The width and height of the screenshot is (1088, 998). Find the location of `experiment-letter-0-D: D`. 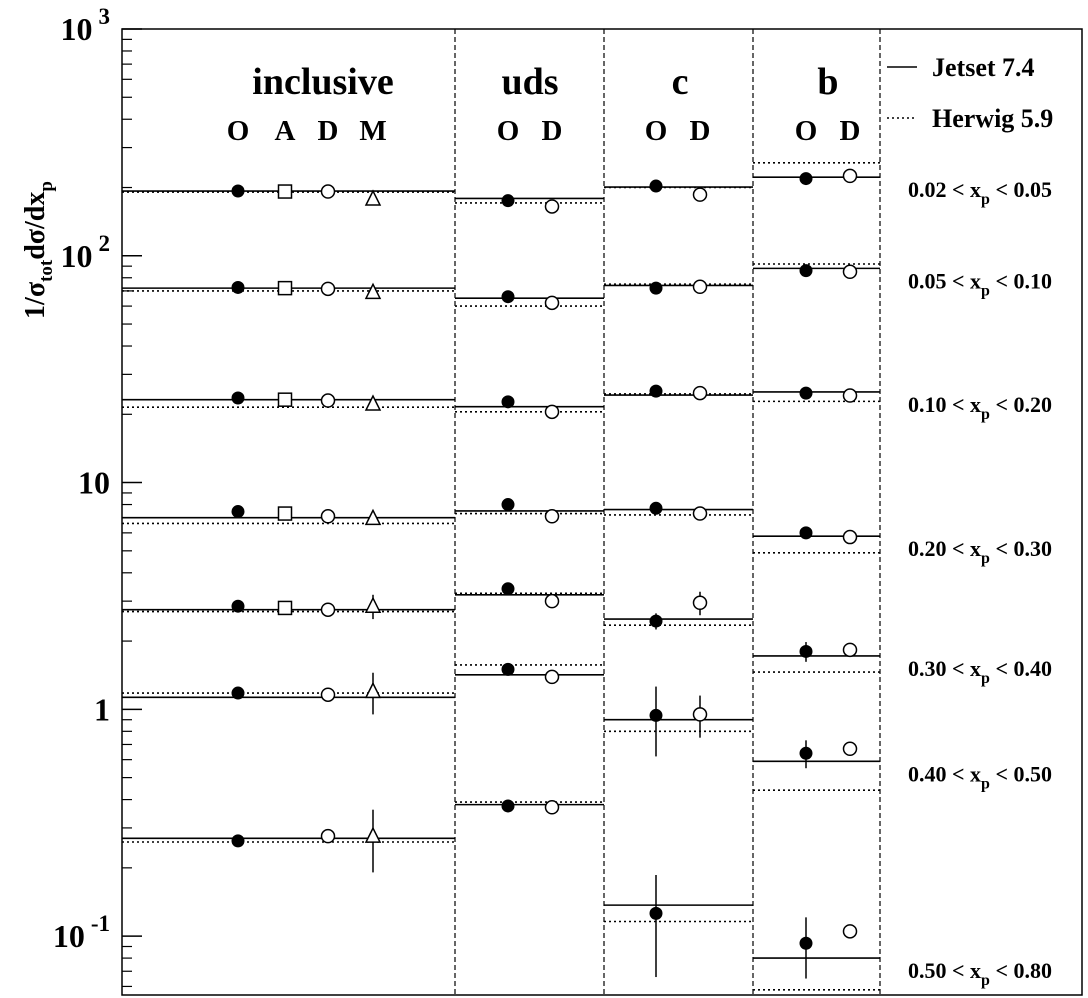

experiment-letter-0-D: D is located at coordinates (328, 131).